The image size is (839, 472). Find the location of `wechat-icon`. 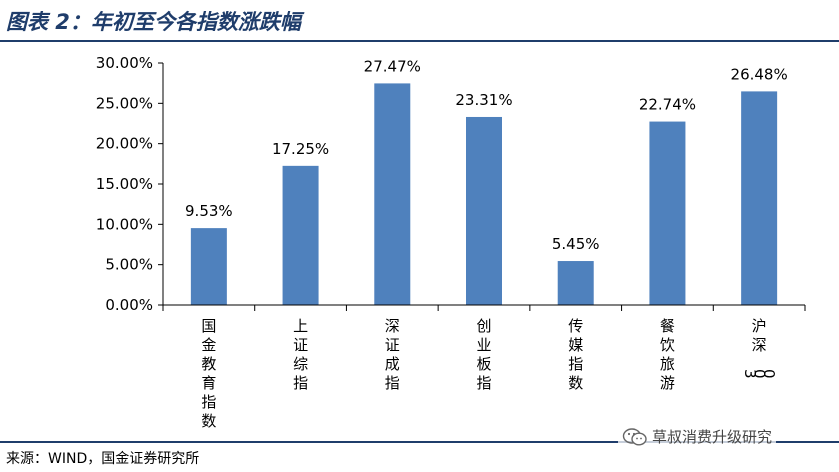

wechat-icon is located at coordinates (635, 437).